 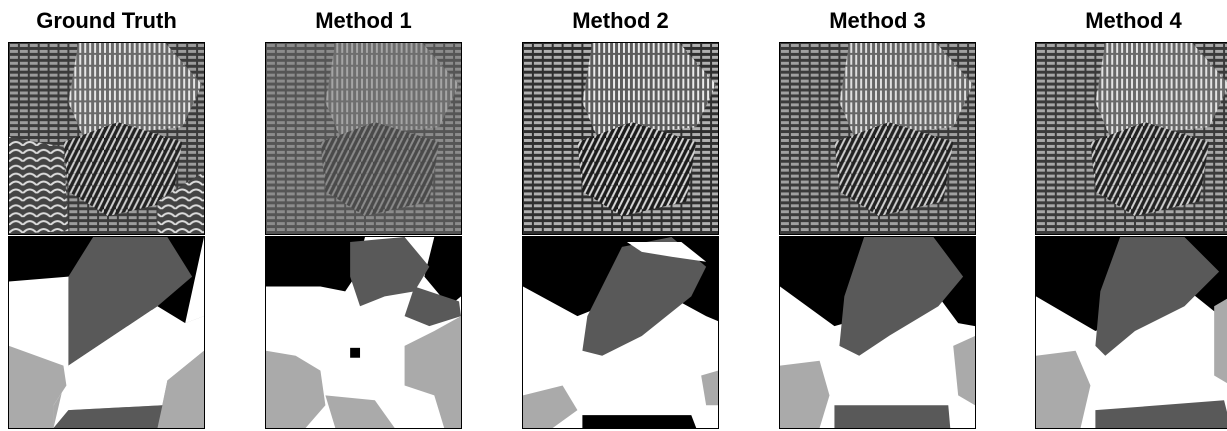 What do you see at coordinates (363, 20) in the screenshot?
I see `column-title: Method 1` at bounding box center [363, 20].